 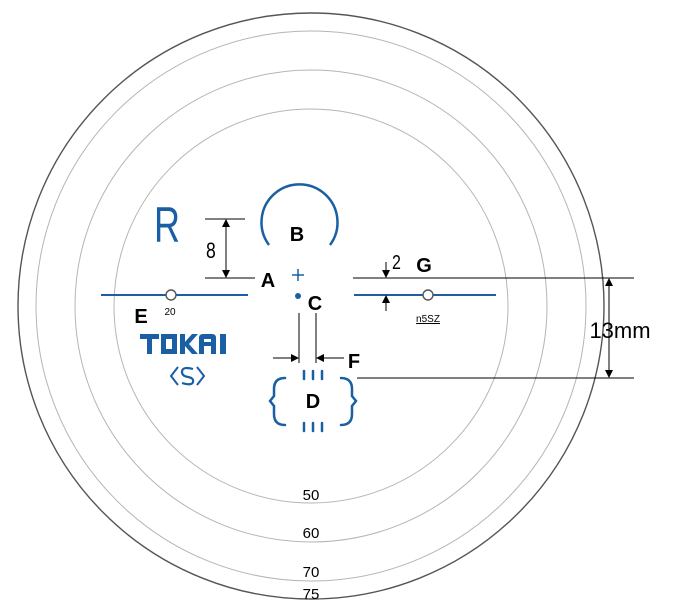 I want to click on diameter-label-50: 50, so click(x=311, y=495).